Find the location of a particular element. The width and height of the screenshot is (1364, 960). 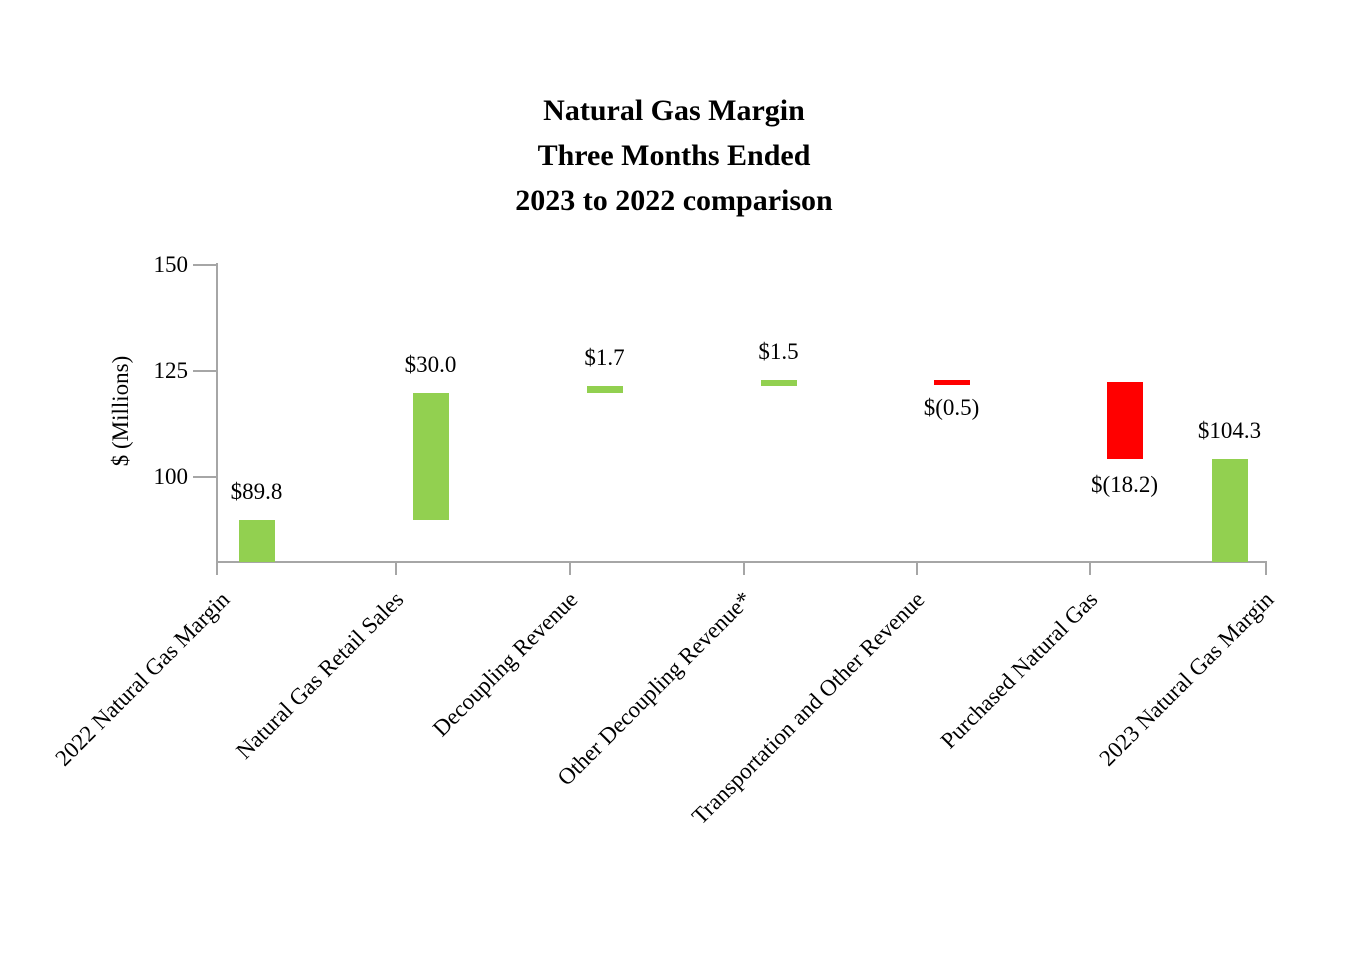

bar-value-label: $30.0 is located at coordinates (430, 365).